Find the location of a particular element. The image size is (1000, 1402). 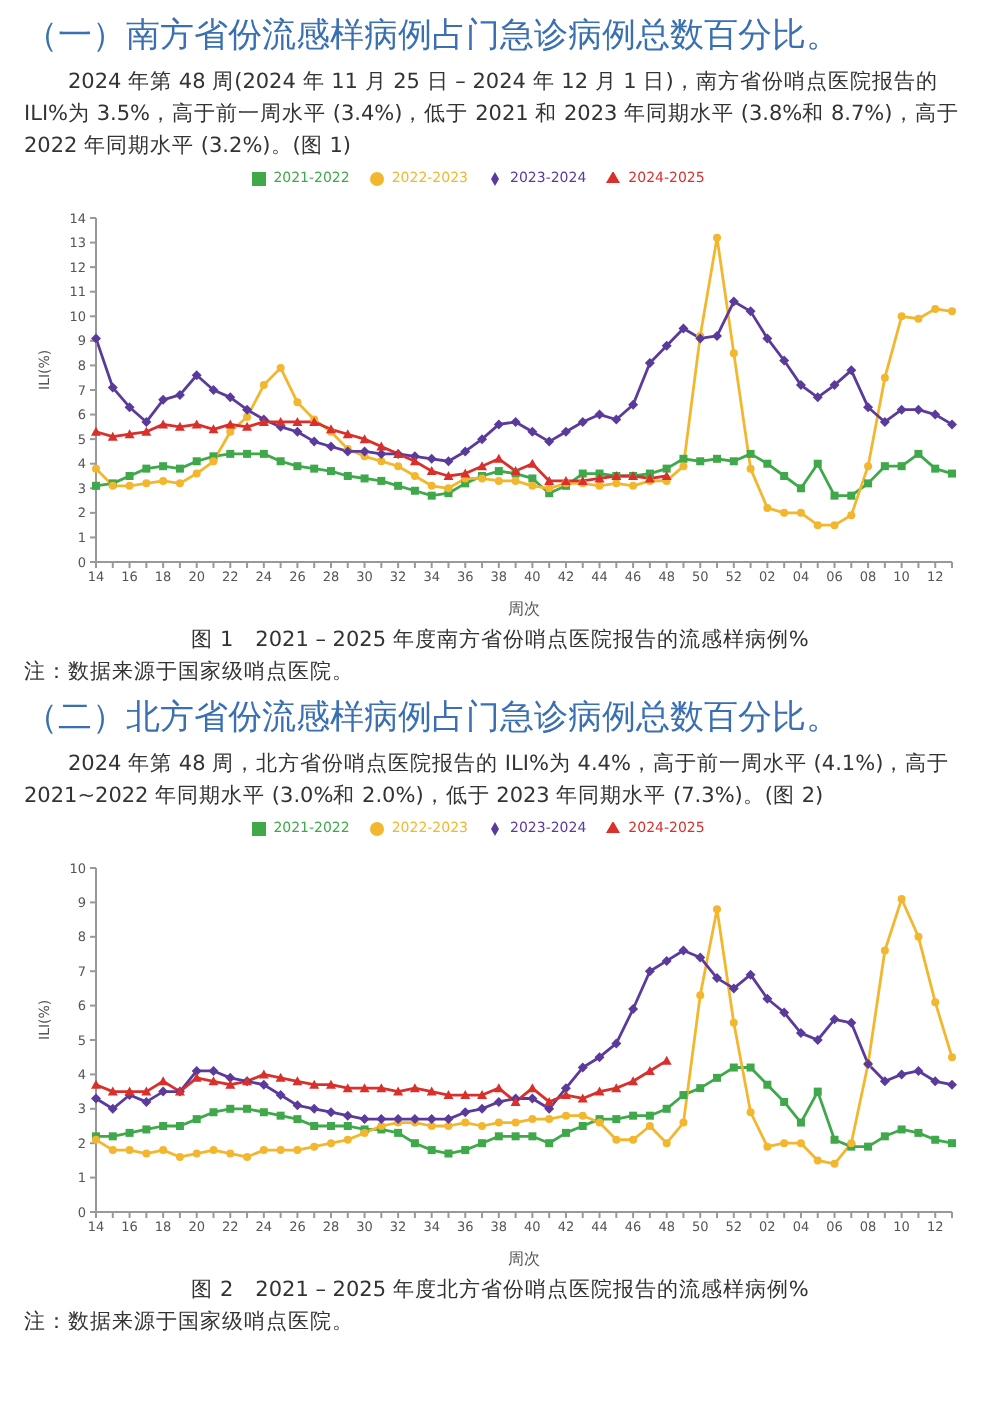

text: 注：数据来源于国家级哨点医院。 is located at coordinates (189, 672).